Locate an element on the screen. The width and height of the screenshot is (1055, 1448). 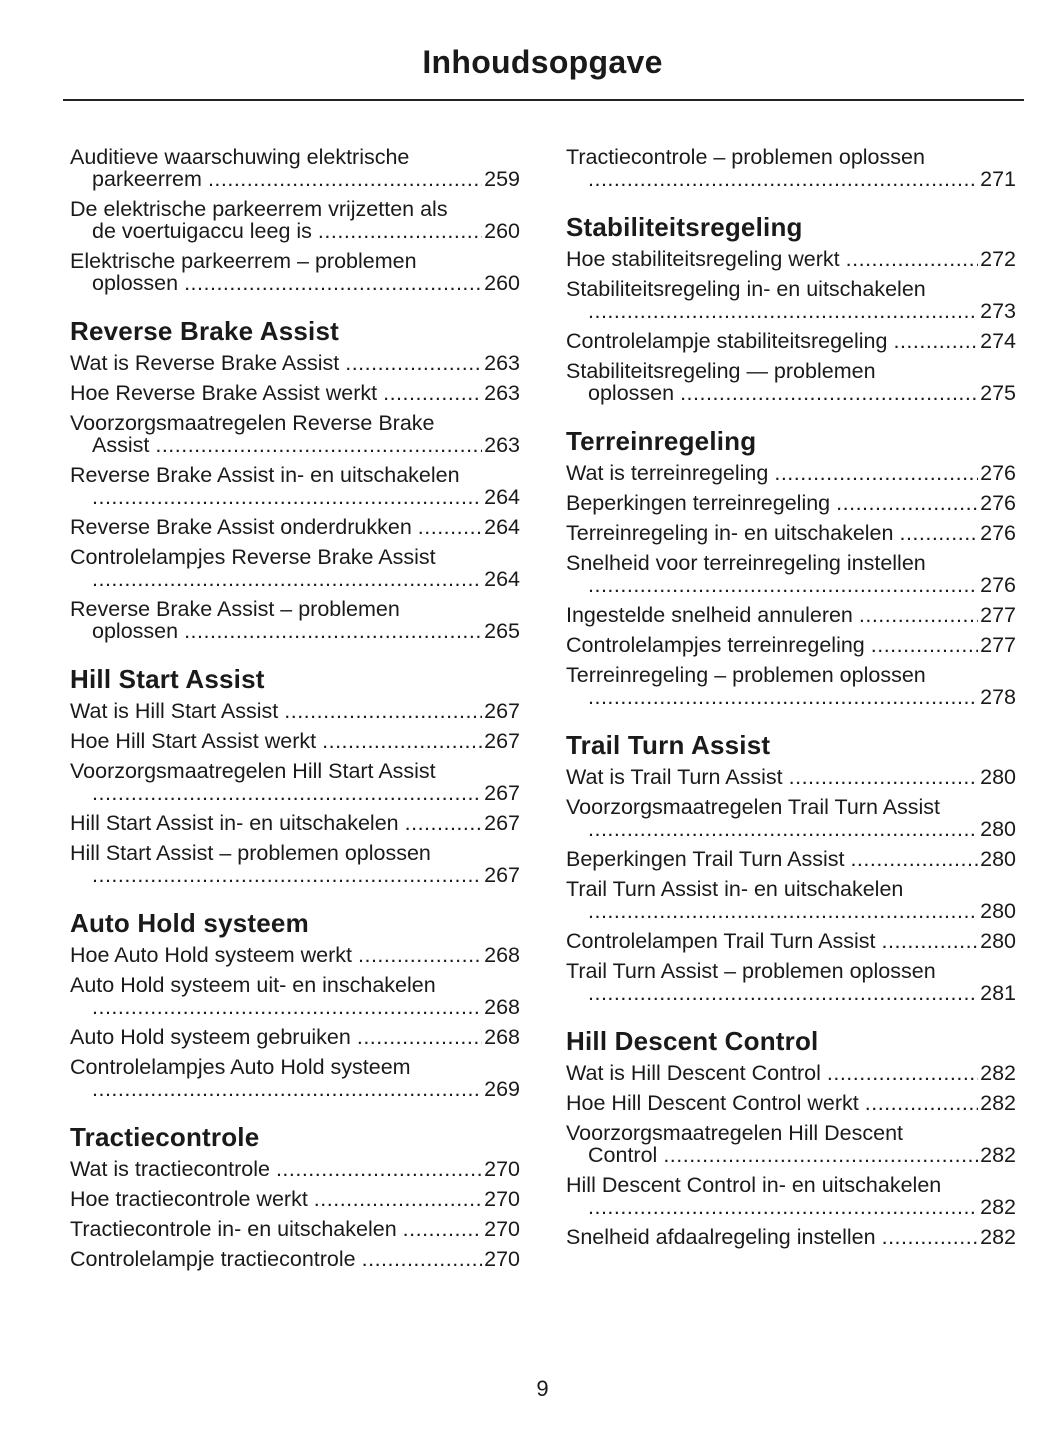
toc-entry: Tractiecontrole – problemen oplossen 271 is located at coordinates (791, 168).